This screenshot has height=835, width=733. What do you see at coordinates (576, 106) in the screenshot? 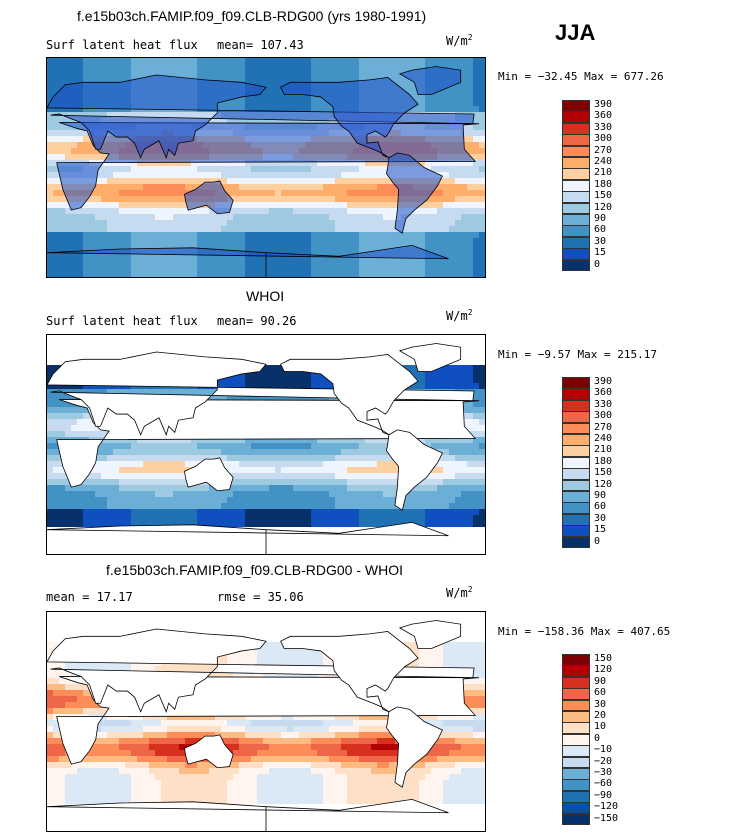
I see `colorbar-swatch` at bounding box center [576, 106].